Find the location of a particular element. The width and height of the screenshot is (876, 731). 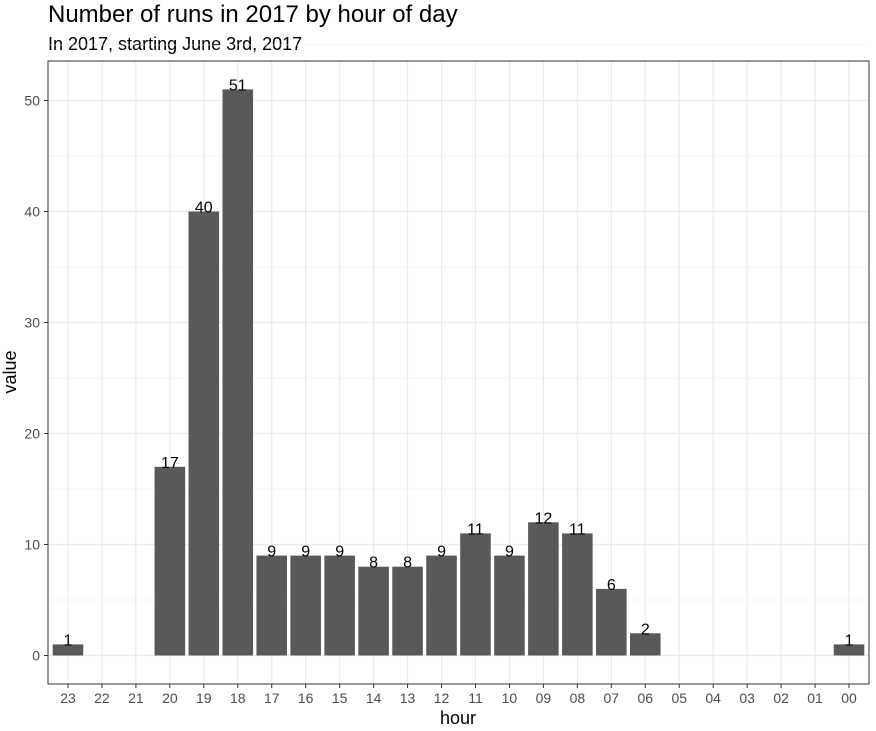

bar-value-label: 6 is located at coordinates (611, 585).